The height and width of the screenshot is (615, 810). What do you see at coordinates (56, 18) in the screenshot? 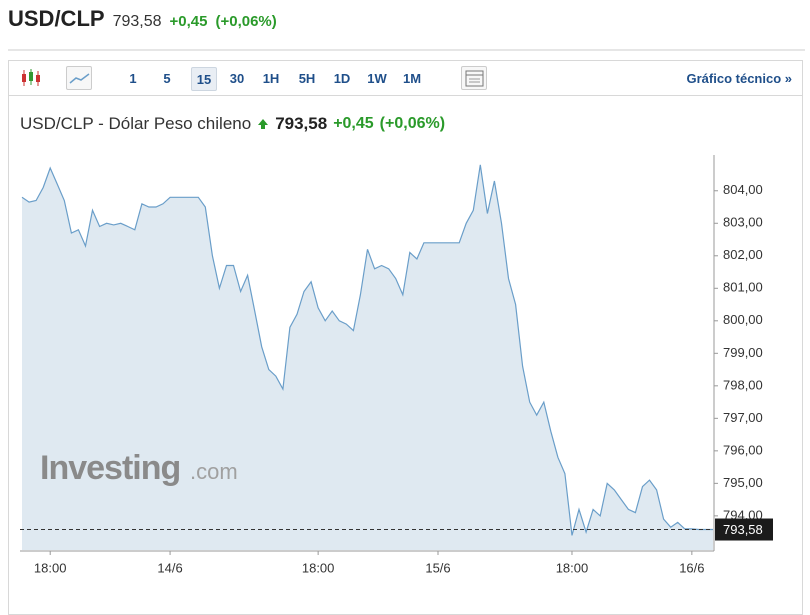
I see `symbol: USD/CLP` at bounding box center [56, 18].